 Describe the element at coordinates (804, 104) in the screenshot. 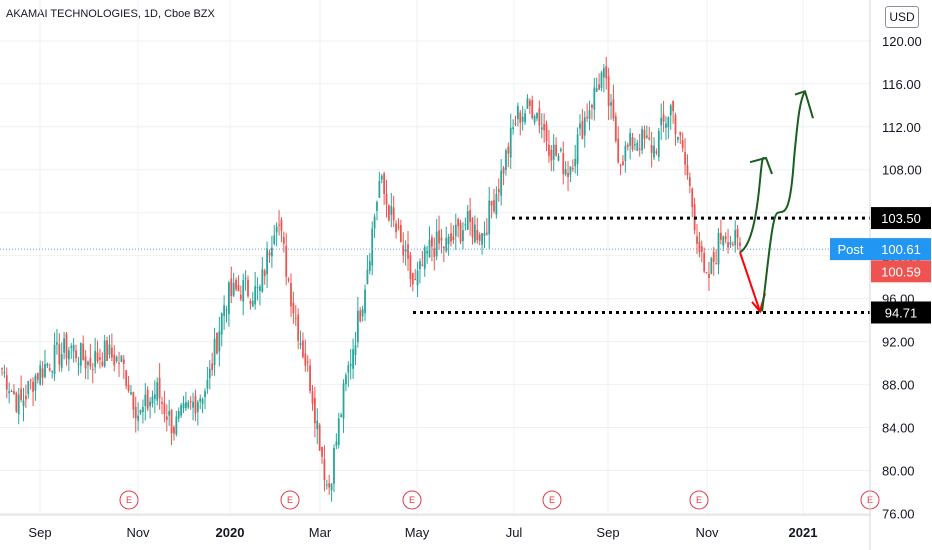

I see `green-arrow-long-head` at that location.